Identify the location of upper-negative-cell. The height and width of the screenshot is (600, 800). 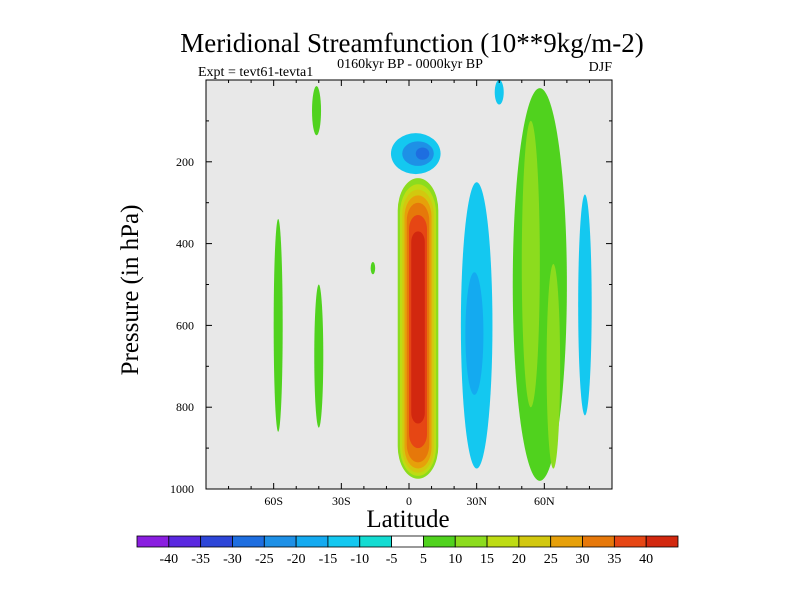
(415, 154).